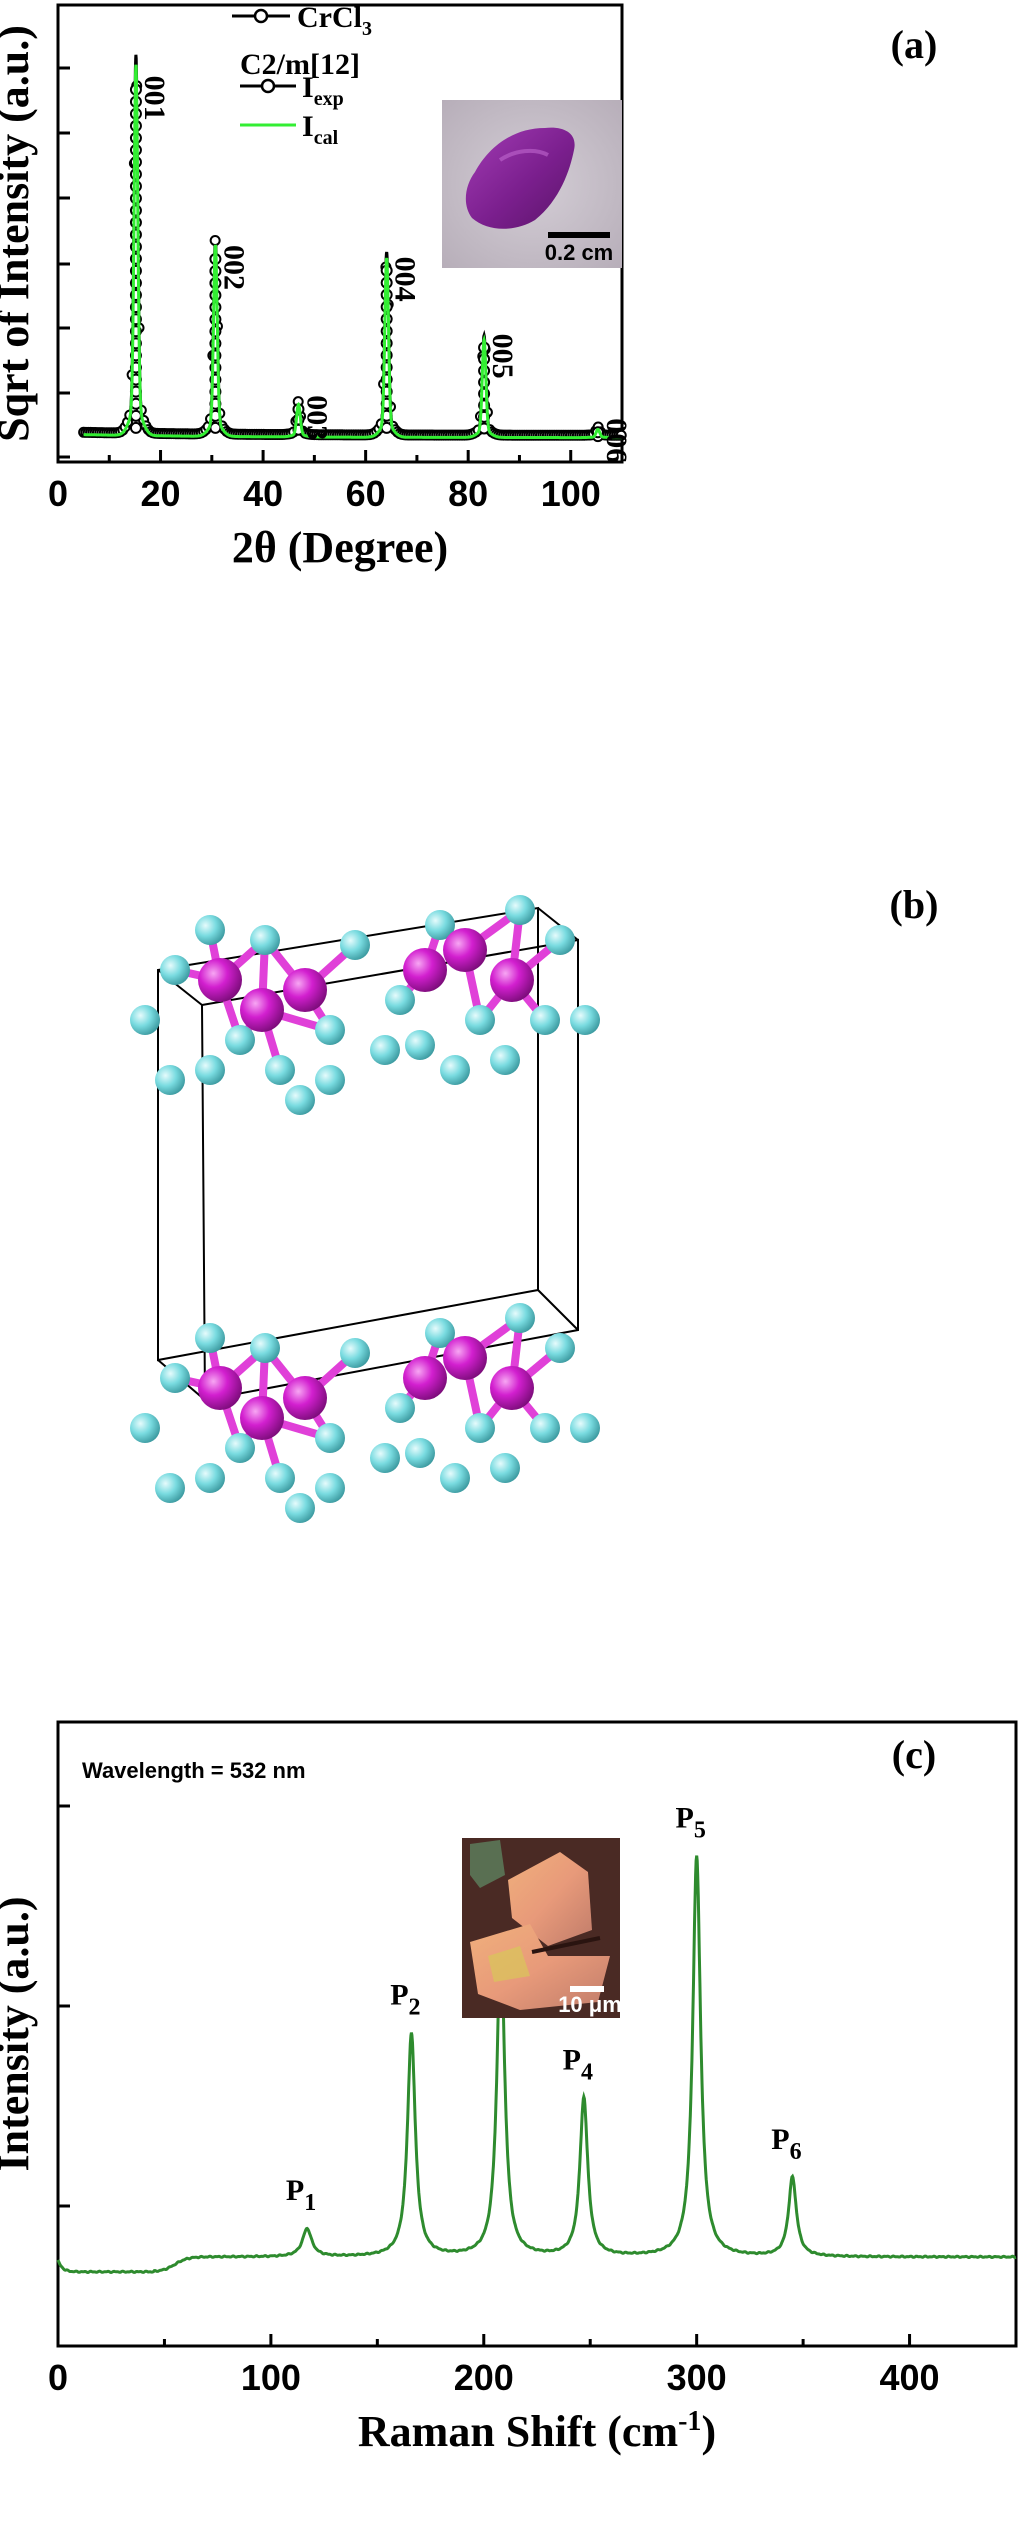 The height and width of the screenshot is (2540, 1025). What do you see at coordinates (550, 1899) in the screenshot?
I see `flake-upper` at bounding box center [550, 1899].